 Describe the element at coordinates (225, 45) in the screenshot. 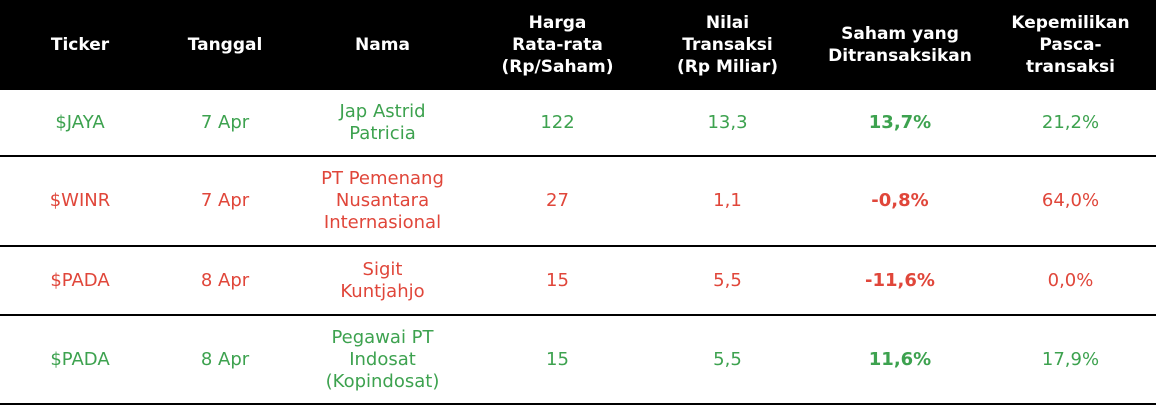

I see `header-cell: Tanggal` at that location.